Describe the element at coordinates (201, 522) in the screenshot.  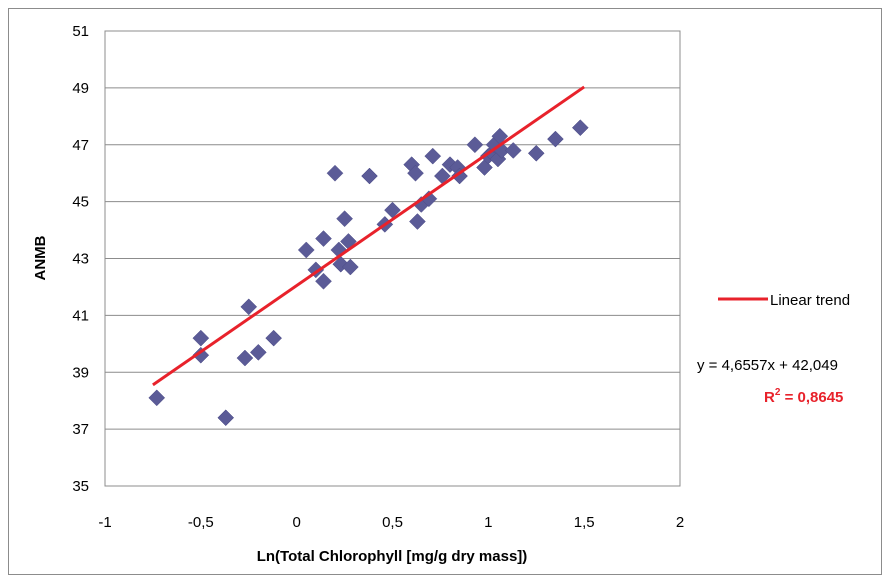
I see `x-tick-label: -0,5` at that location.